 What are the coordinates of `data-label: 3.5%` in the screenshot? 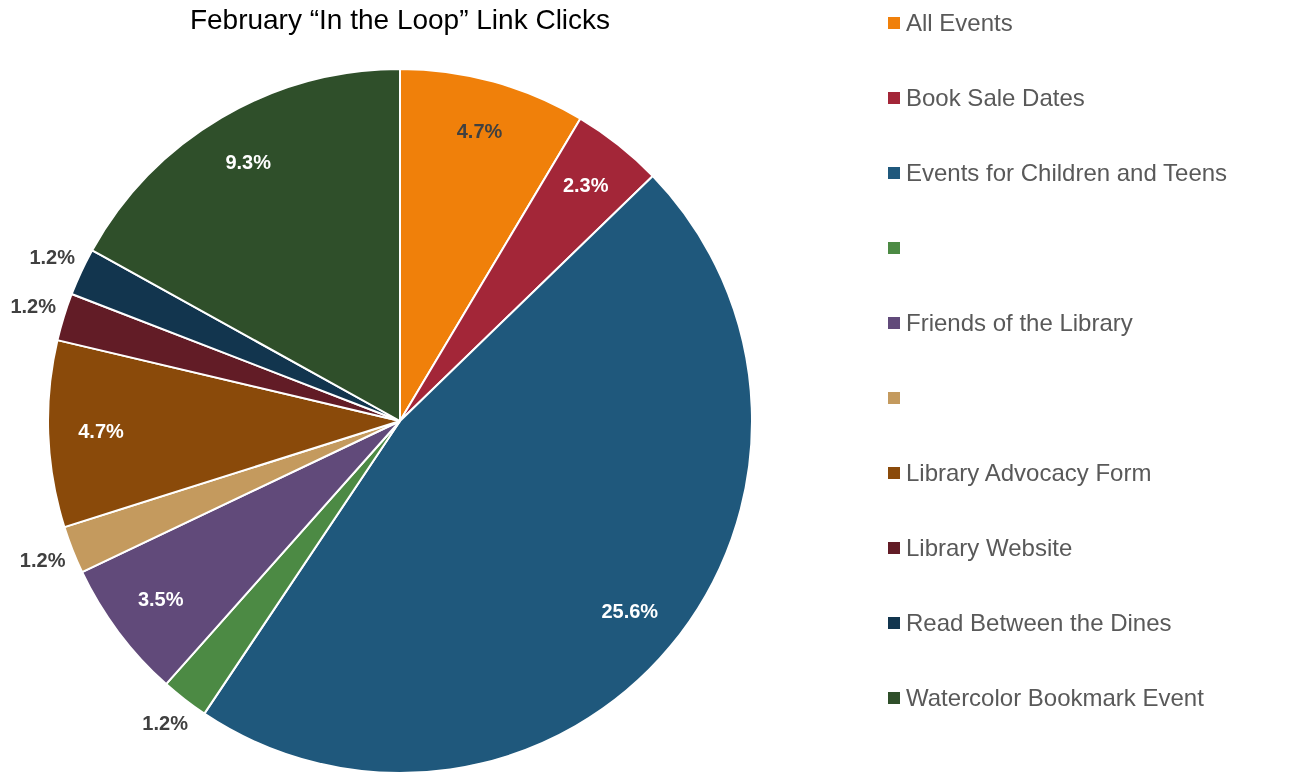 It's located at (160, 599).